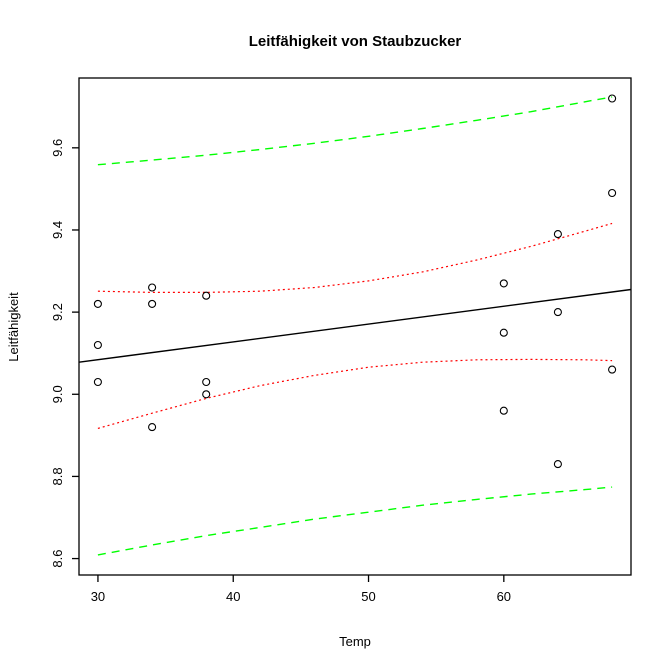  Describe the element at coordinates (355, 393) in the screenshot. I see `confidence-band-lower` at that location.